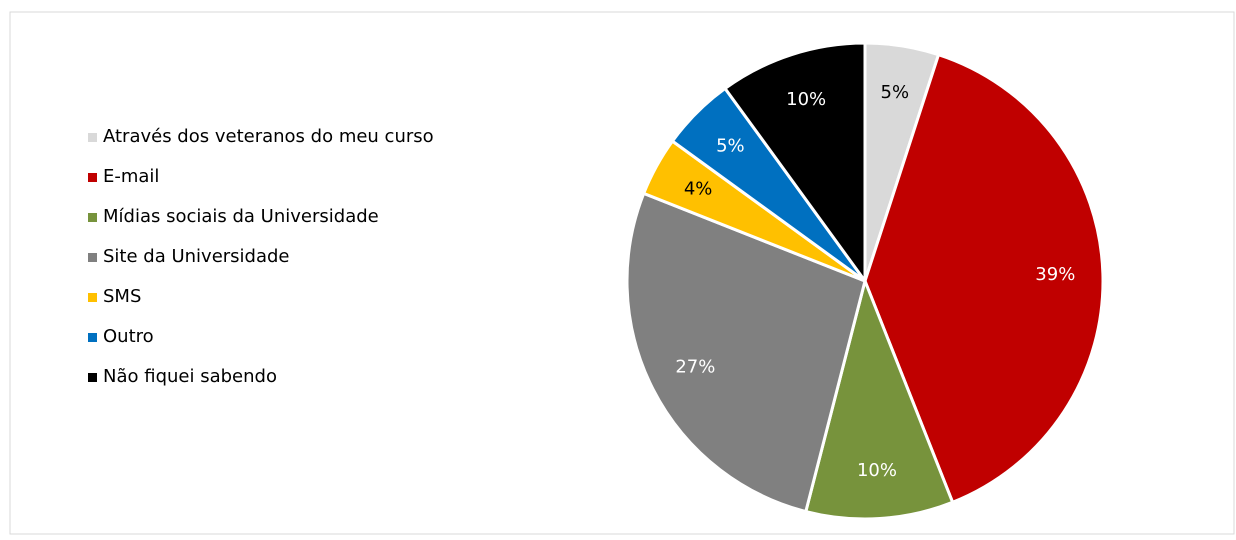 The height and width of the screenshot is (540, 1236). What do you see at coordinates (131, 176) in the screenshot?
I see `legend-label: E-mail` at bounding box center [131, 176].